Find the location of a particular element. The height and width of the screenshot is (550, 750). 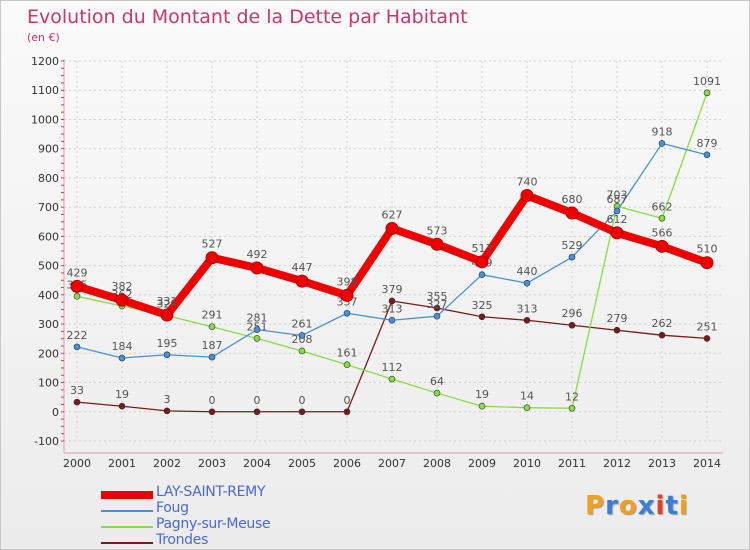

data-label: 281 is located at coordinates (257, 318).